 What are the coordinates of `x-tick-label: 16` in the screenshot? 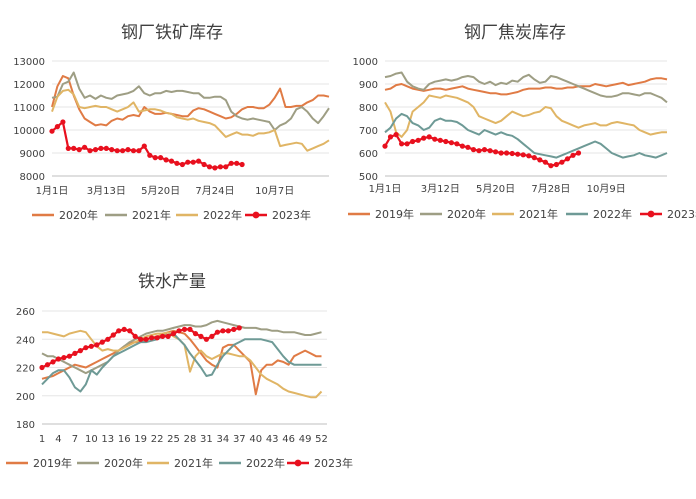 It's located at (124, 439).